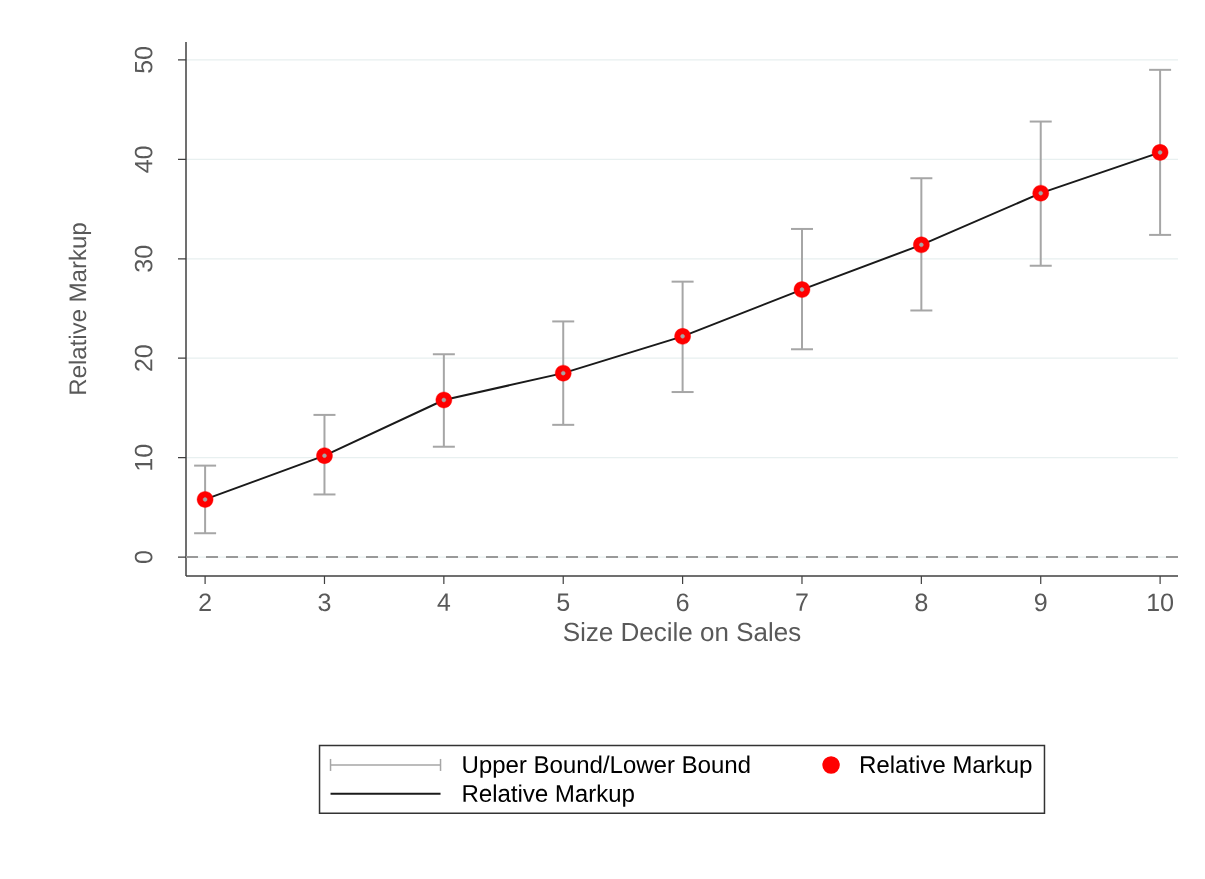 This screenshot has height=879, width=1205. Describe the element at coordinates (205, 602) in the screenshot. I see `x-tick-label: 2` at that location.